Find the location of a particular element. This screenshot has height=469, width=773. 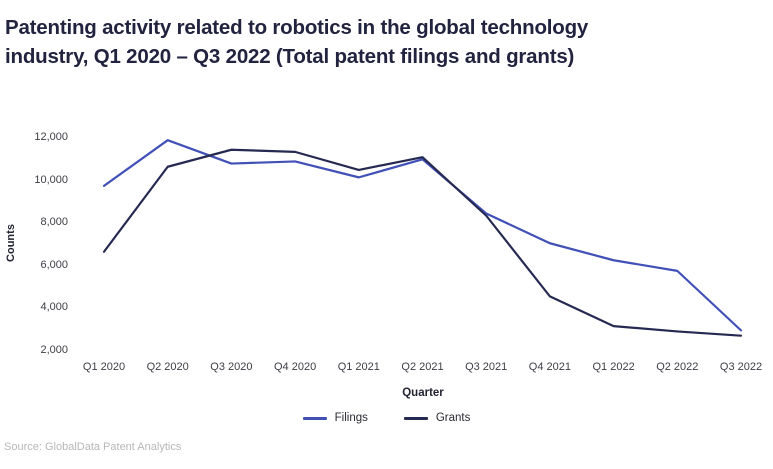

y-tick-label: 6,000 is located at coordinates (54, 264).